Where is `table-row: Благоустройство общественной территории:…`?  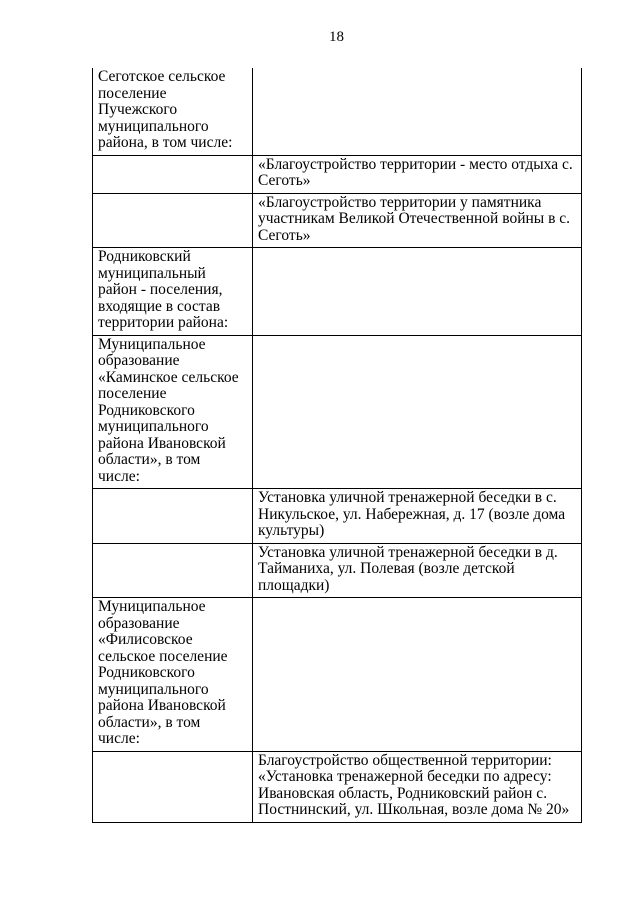 table-row: Благоустройство общественной территории:… is located at coordinates (337, 786).